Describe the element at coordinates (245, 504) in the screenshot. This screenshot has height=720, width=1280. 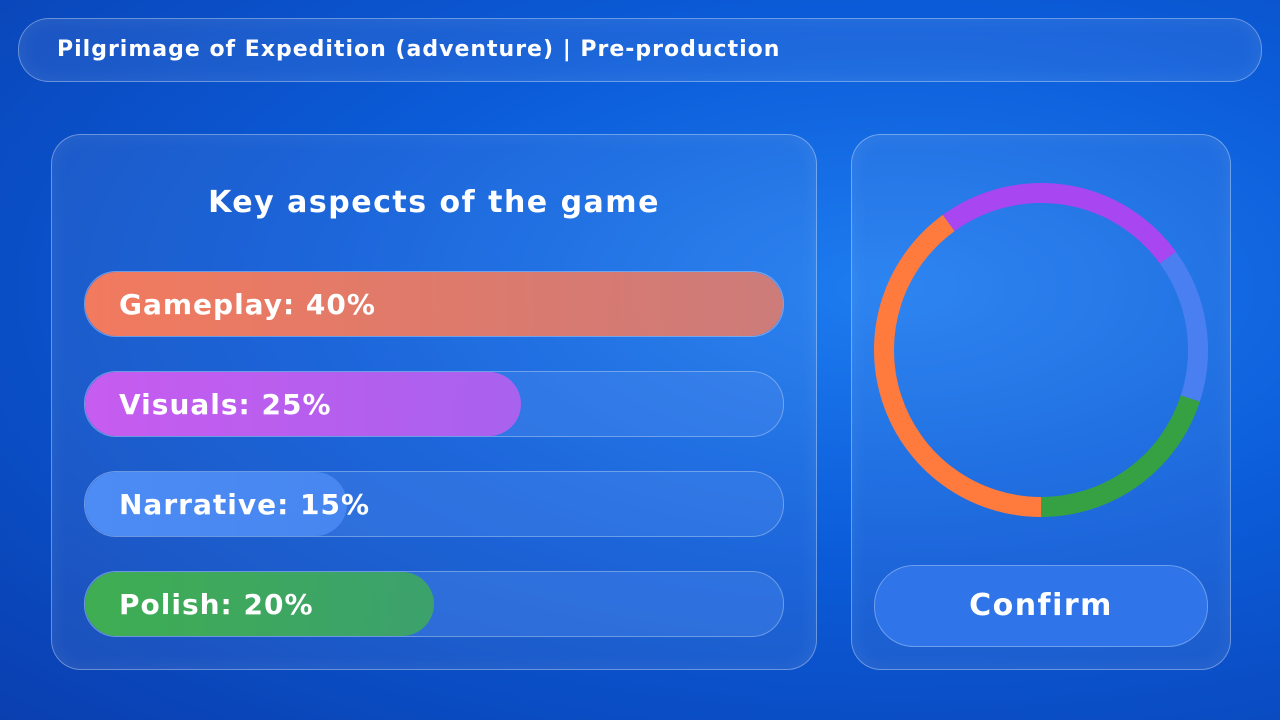
I see `bar-label: Narrative: 15%` at that location.